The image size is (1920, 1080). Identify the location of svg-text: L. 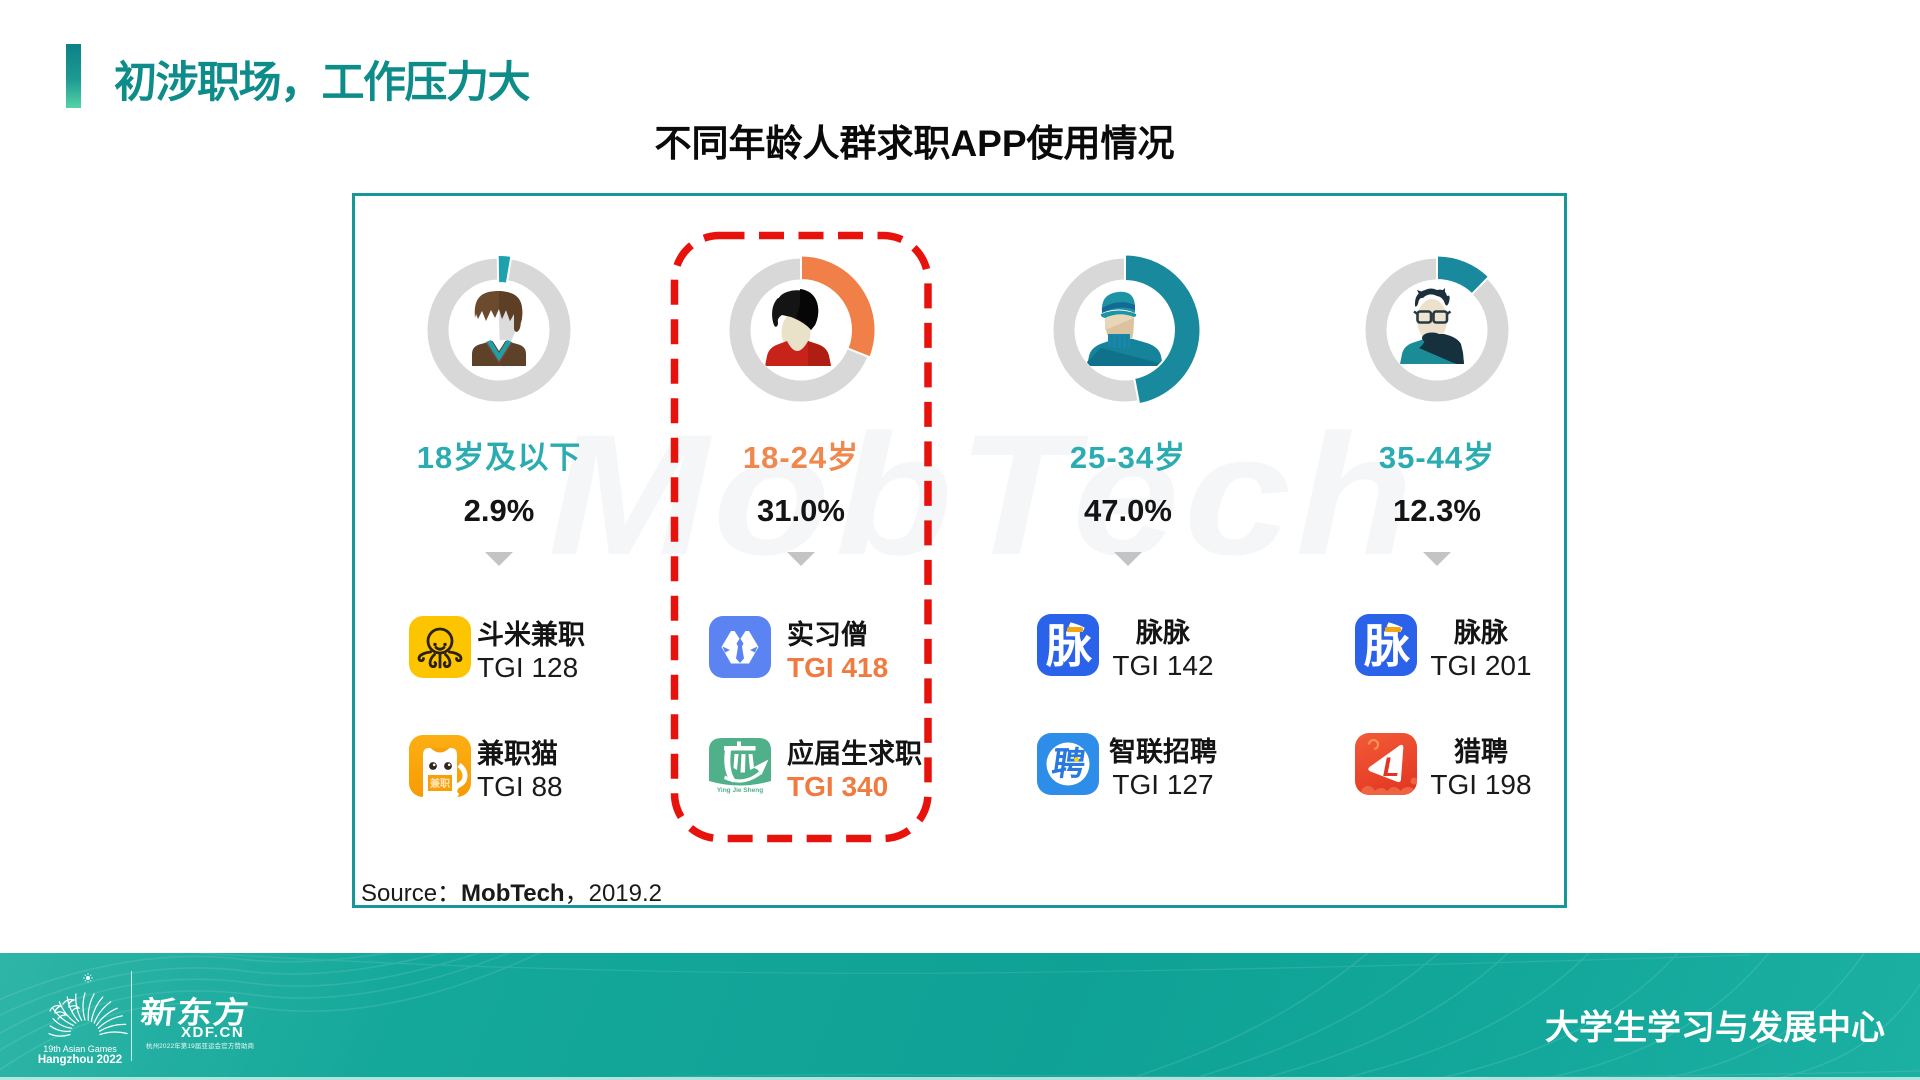
(1391, 767).